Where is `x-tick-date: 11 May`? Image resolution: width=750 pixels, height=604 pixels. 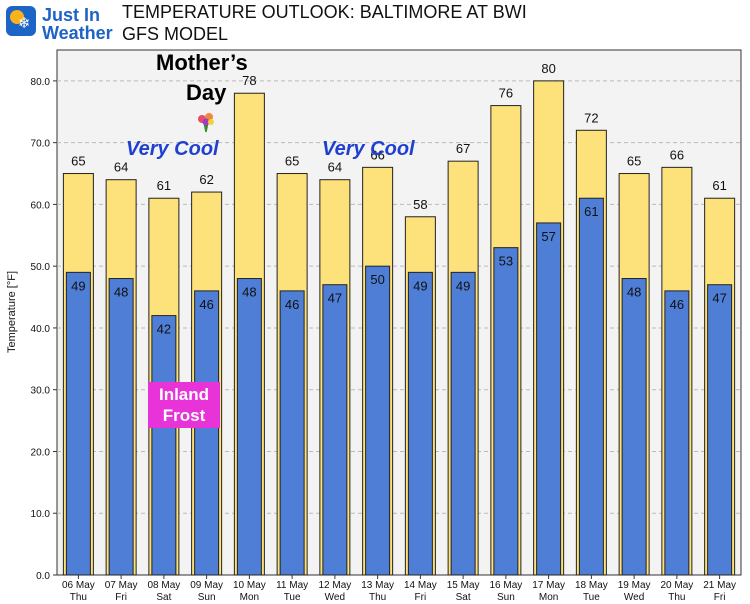 x-tick-date: 11 May is located at coordinates (292, 585).